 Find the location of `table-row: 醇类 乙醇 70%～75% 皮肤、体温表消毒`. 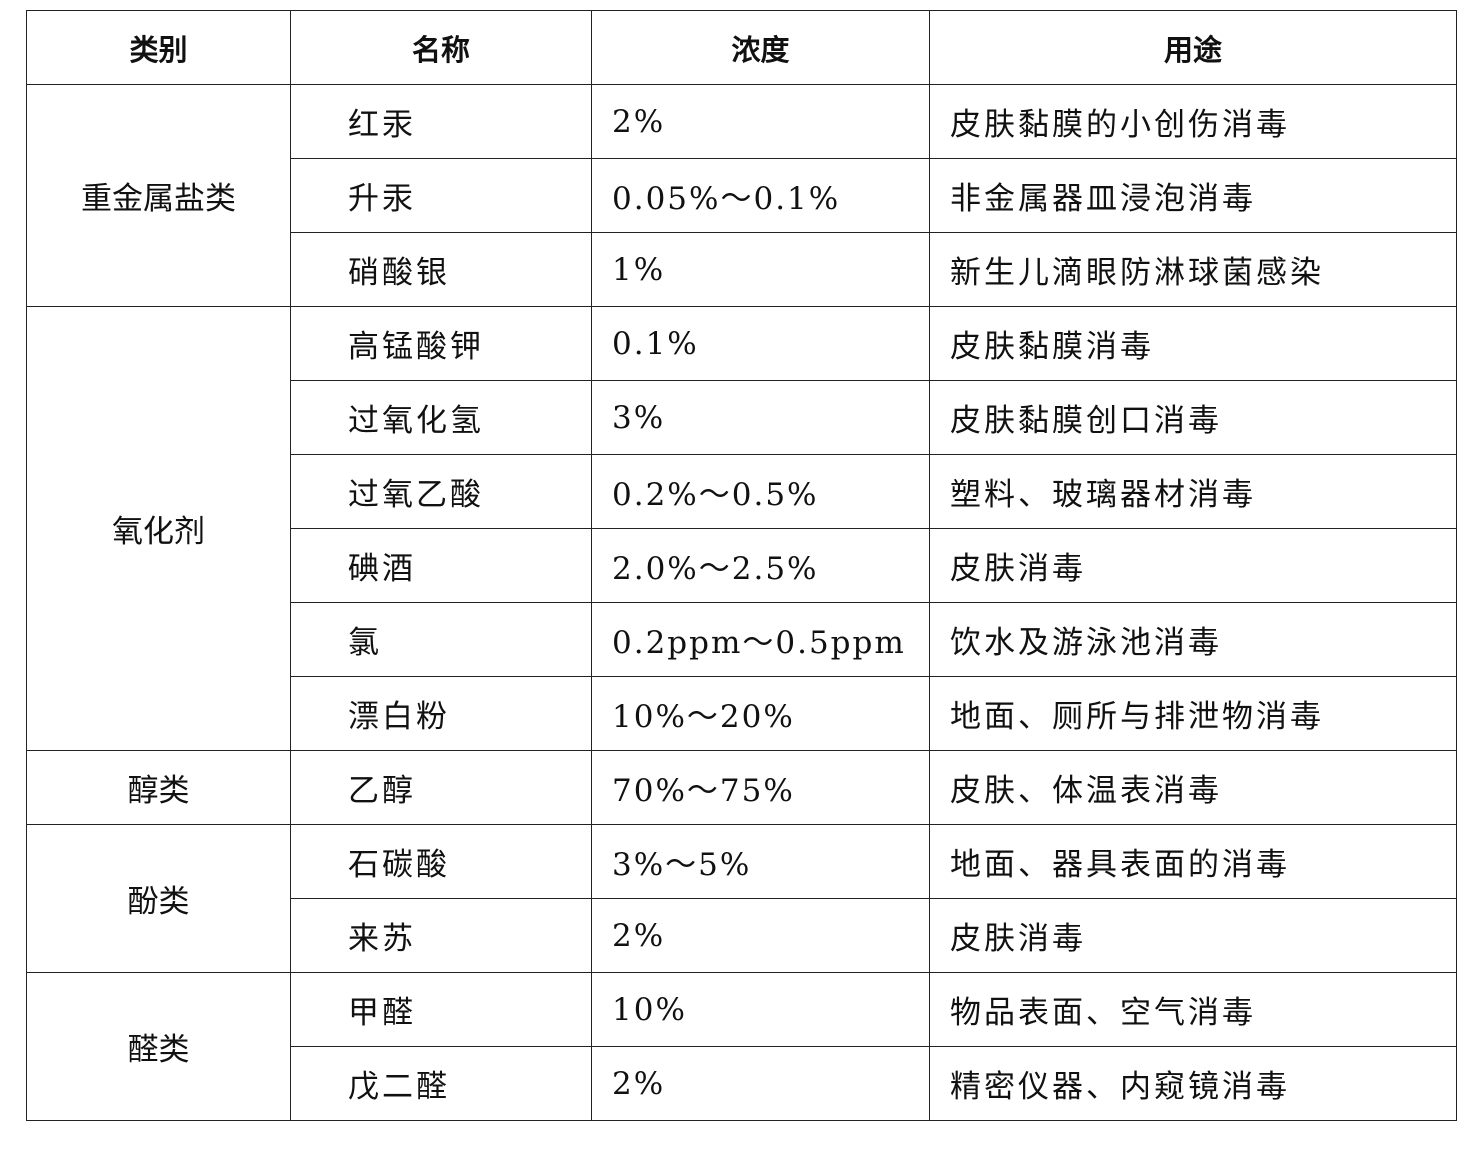

table-row: 醇类 乙醇 70%～75% 皮肤、体温表消毒 is located at coordinates (741, 787).